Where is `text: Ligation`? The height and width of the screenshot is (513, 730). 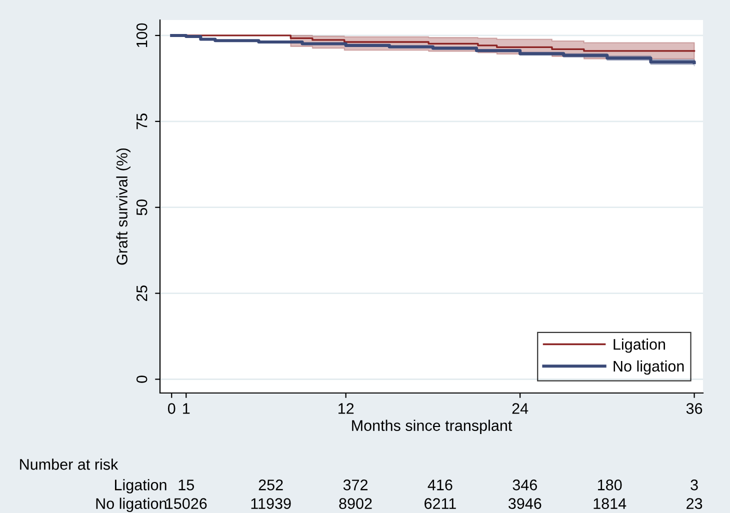 text: Ligation is located at coordinates (140, 486).